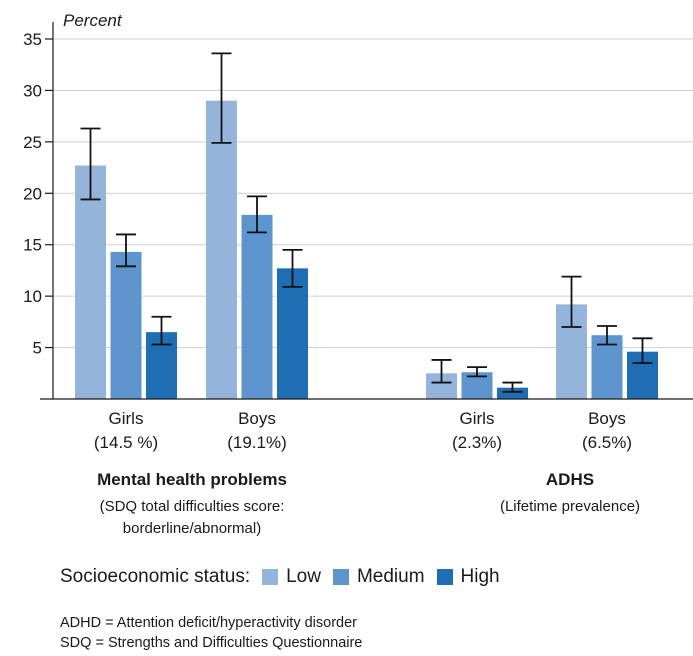 This screenshot has width=693, height=656. I want to click on bar-0-1-medium, so click(257, 306).